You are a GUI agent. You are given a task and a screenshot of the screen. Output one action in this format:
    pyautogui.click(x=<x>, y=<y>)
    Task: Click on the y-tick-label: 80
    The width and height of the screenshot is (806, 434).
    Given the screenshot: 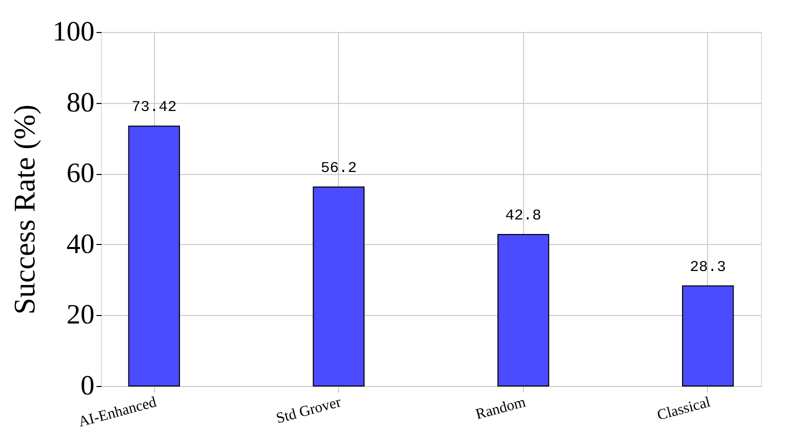 What is the action you would take?
    pyautogui.click(x=80, y=102)
    